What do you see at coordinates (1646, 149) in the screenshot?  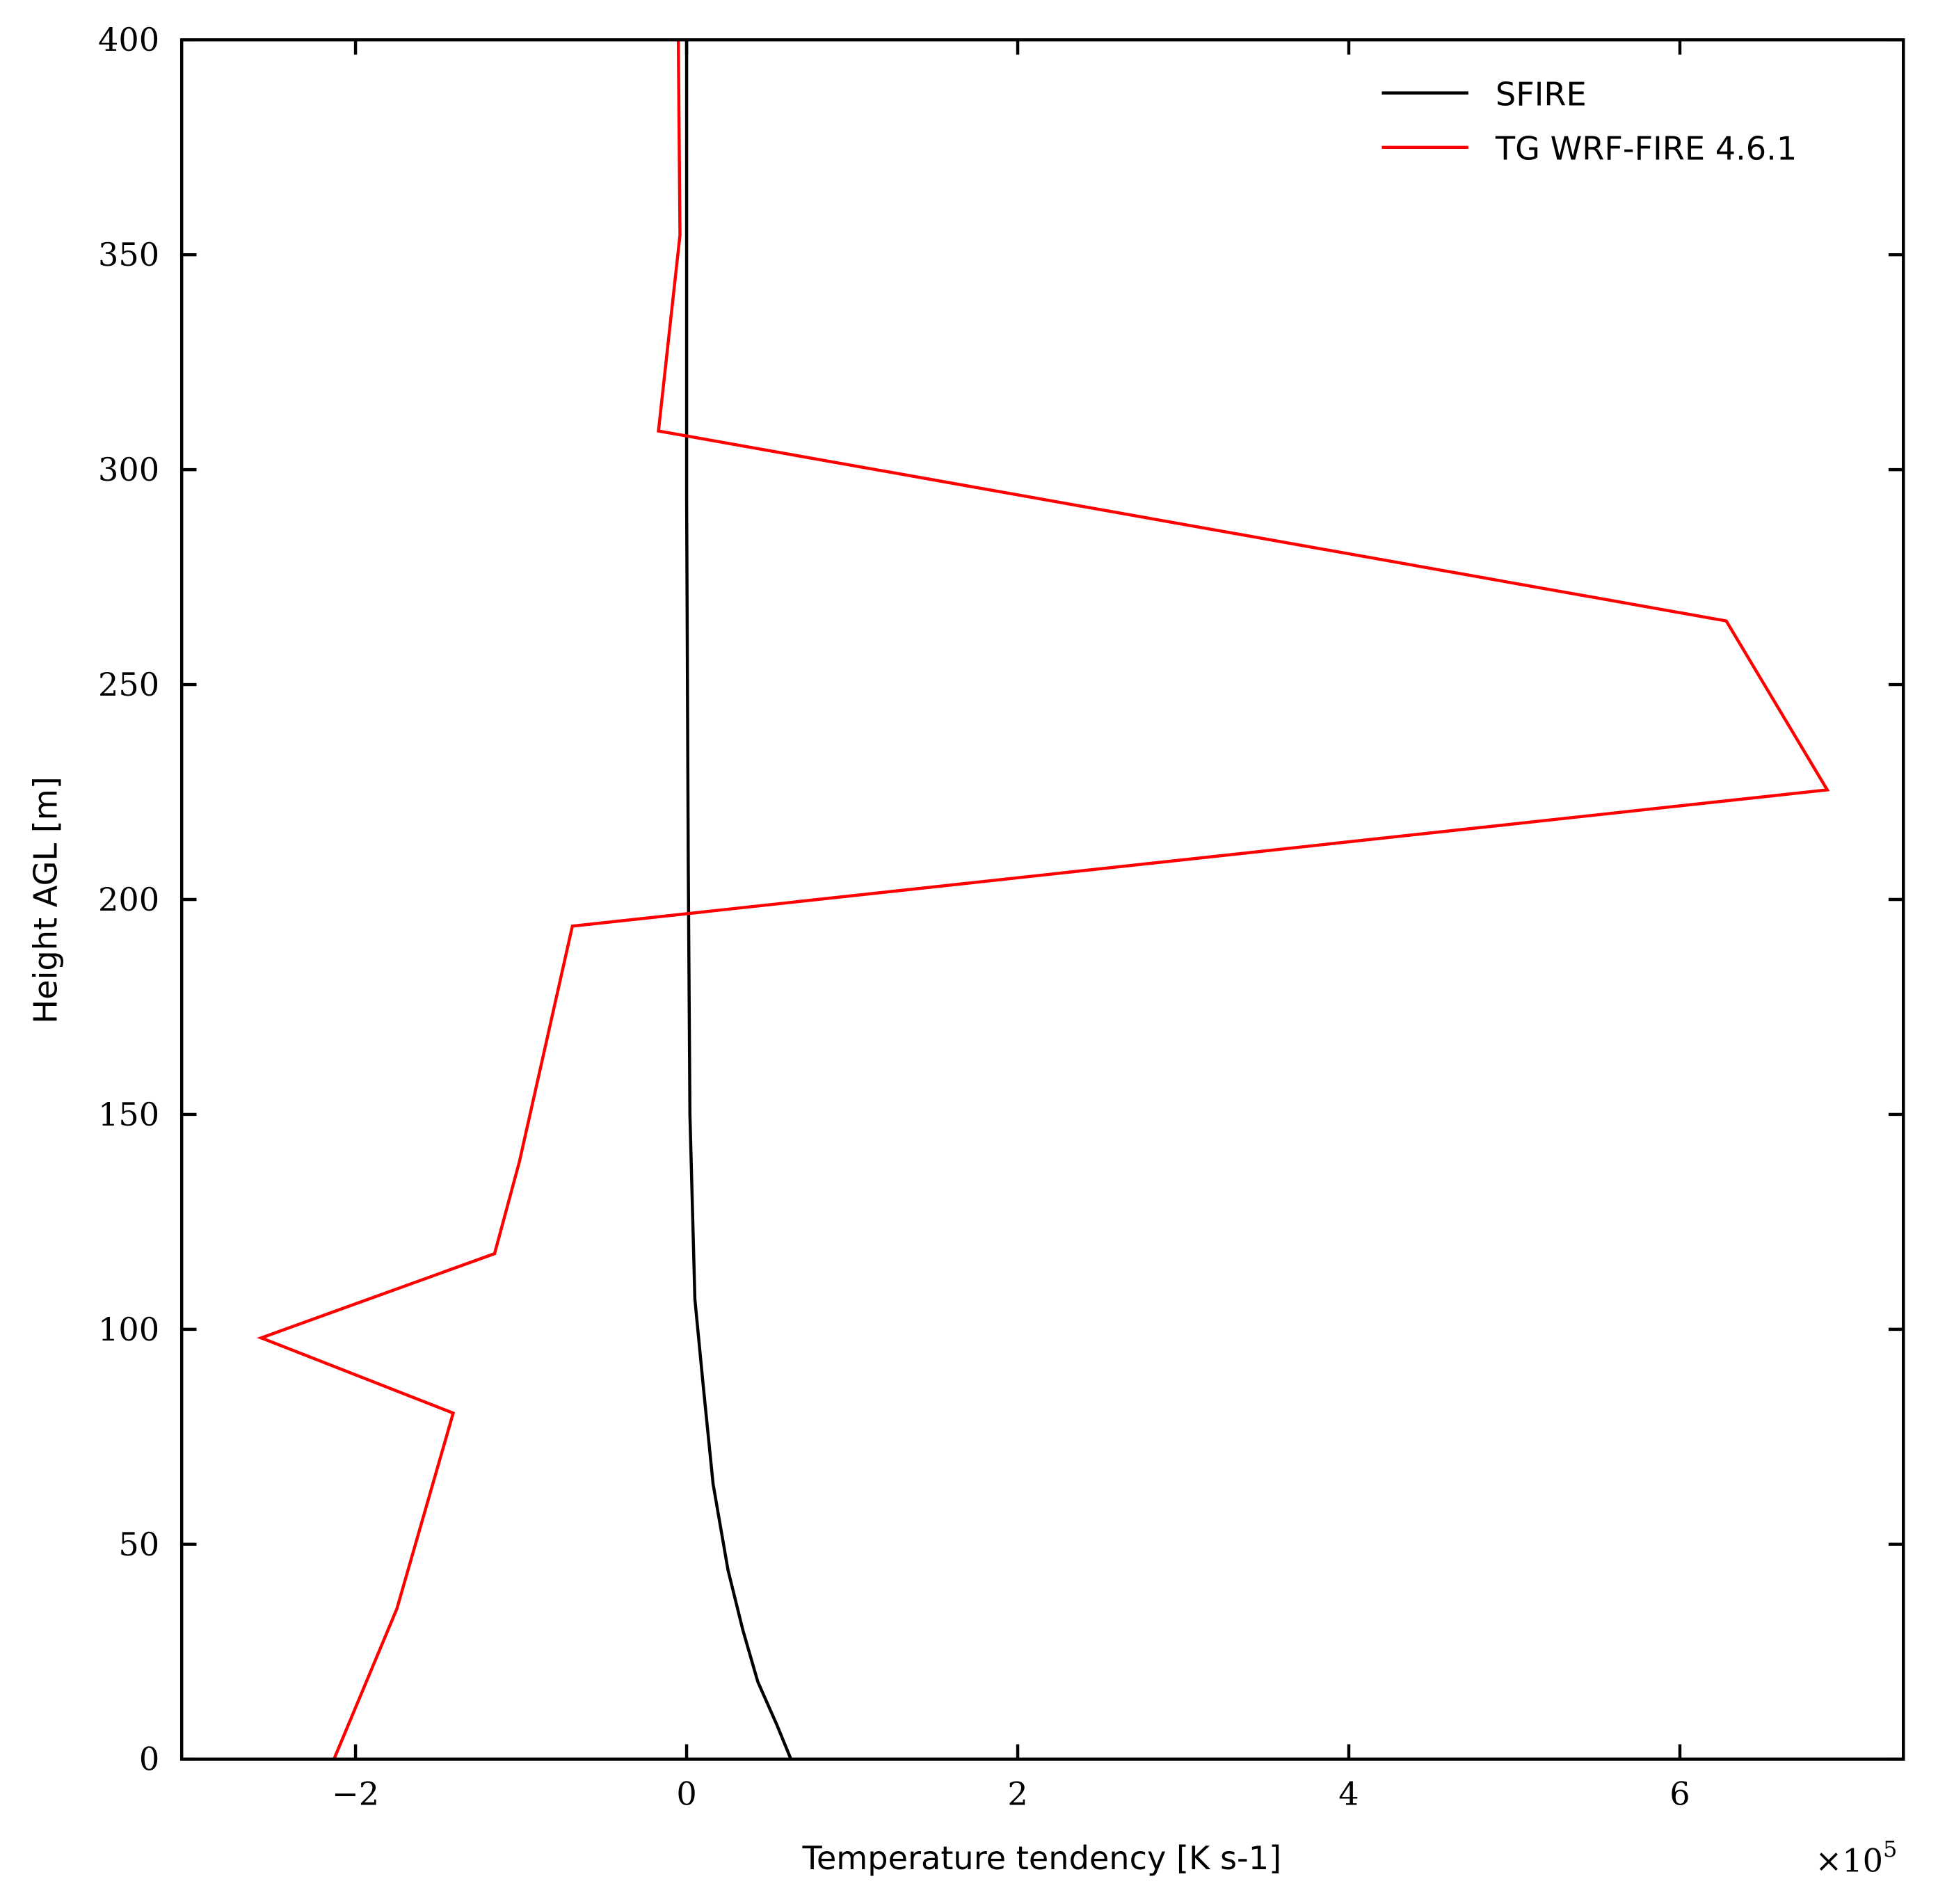 I see `legend-label: TG WRF-FIRE 4.6.1` at bounding box center [1646, 149].